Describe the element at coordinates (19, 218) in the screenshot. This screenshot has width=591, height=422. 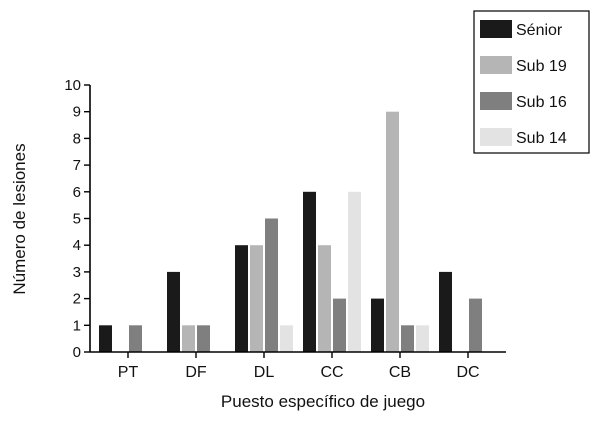
I see `y-axis-title: Número de lesiones` at that location.